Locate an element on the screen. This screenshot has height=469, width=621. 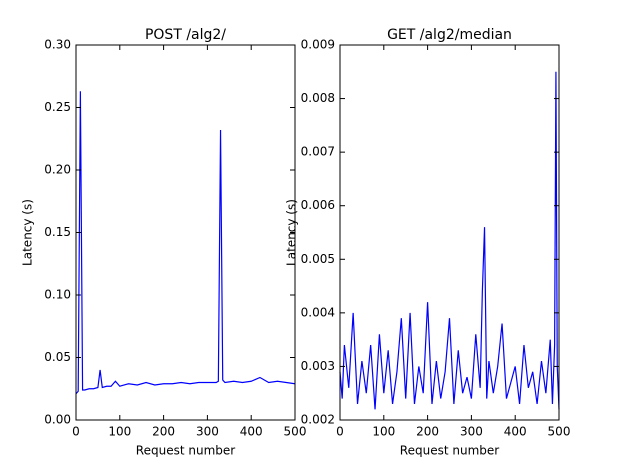
y-tick-label: 0.05 is located at coordinates (57, 357).